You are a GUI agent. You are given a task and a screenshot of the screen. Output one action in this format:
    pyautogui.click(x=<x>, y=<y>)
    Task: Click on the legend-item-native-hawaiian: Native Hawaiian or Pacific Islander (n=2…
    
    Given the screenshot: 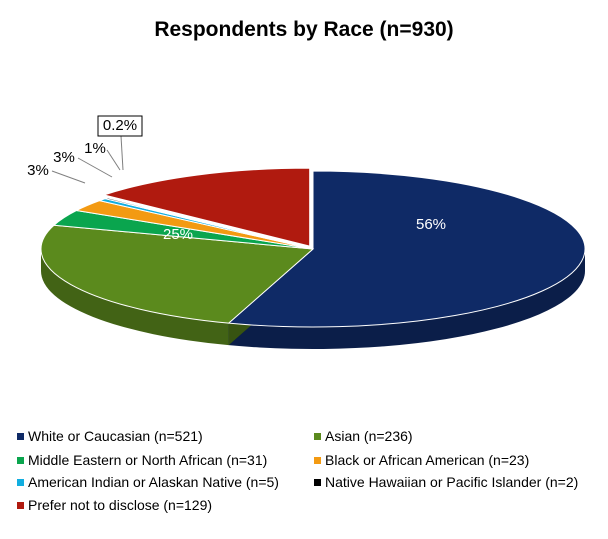 What is the action you would take?
    pyautogui.click(x=446, y=482)
    